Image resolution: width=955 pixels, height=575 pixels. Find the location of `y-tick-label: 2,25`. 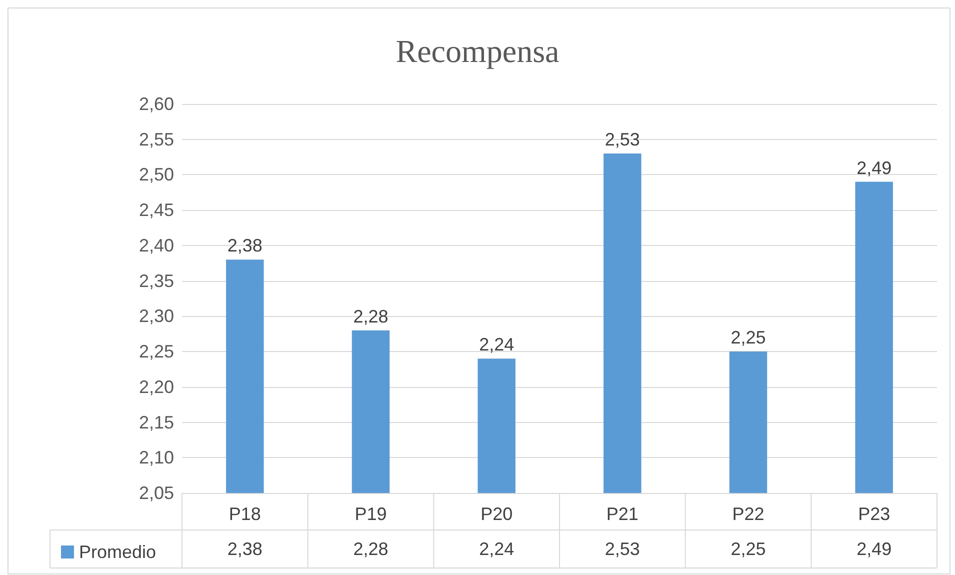

y-tick-label: 2,25 is located at coordinates (156, 352).